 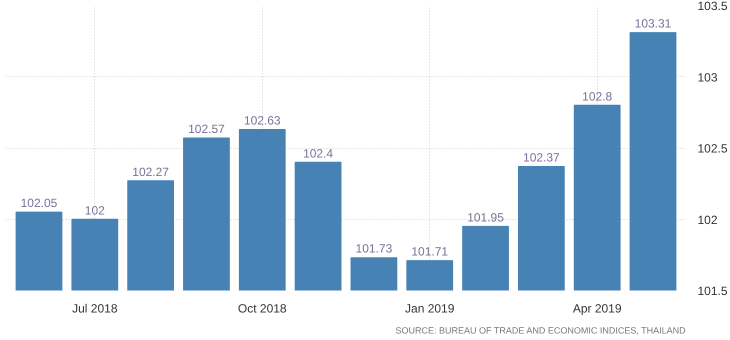 I want to click on data-label: 102.4, so click(x=318, y=153).